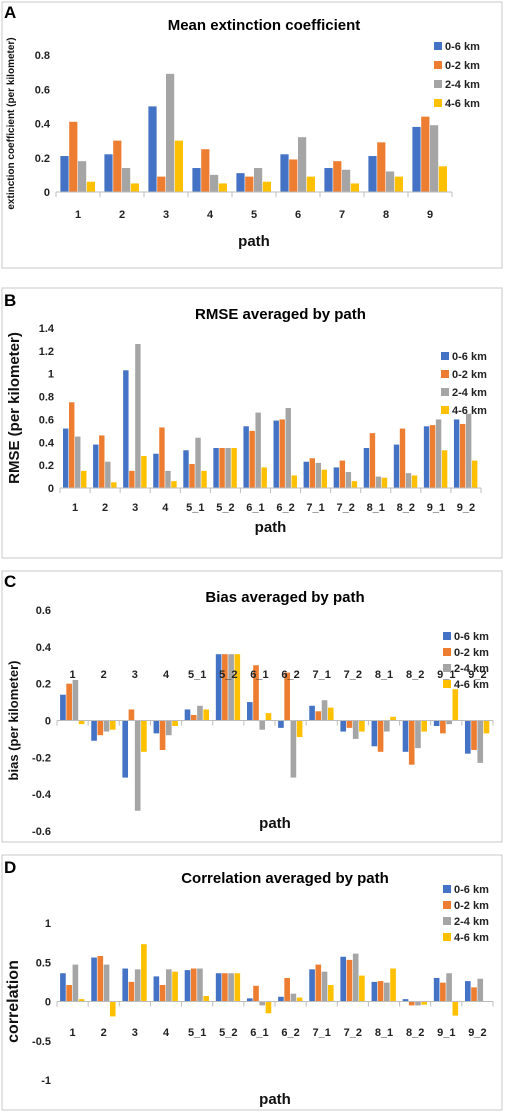  Describe the element at coordinates (471, 890) in the screenshot. I see `legend-entry: 0-6 km` at that location.